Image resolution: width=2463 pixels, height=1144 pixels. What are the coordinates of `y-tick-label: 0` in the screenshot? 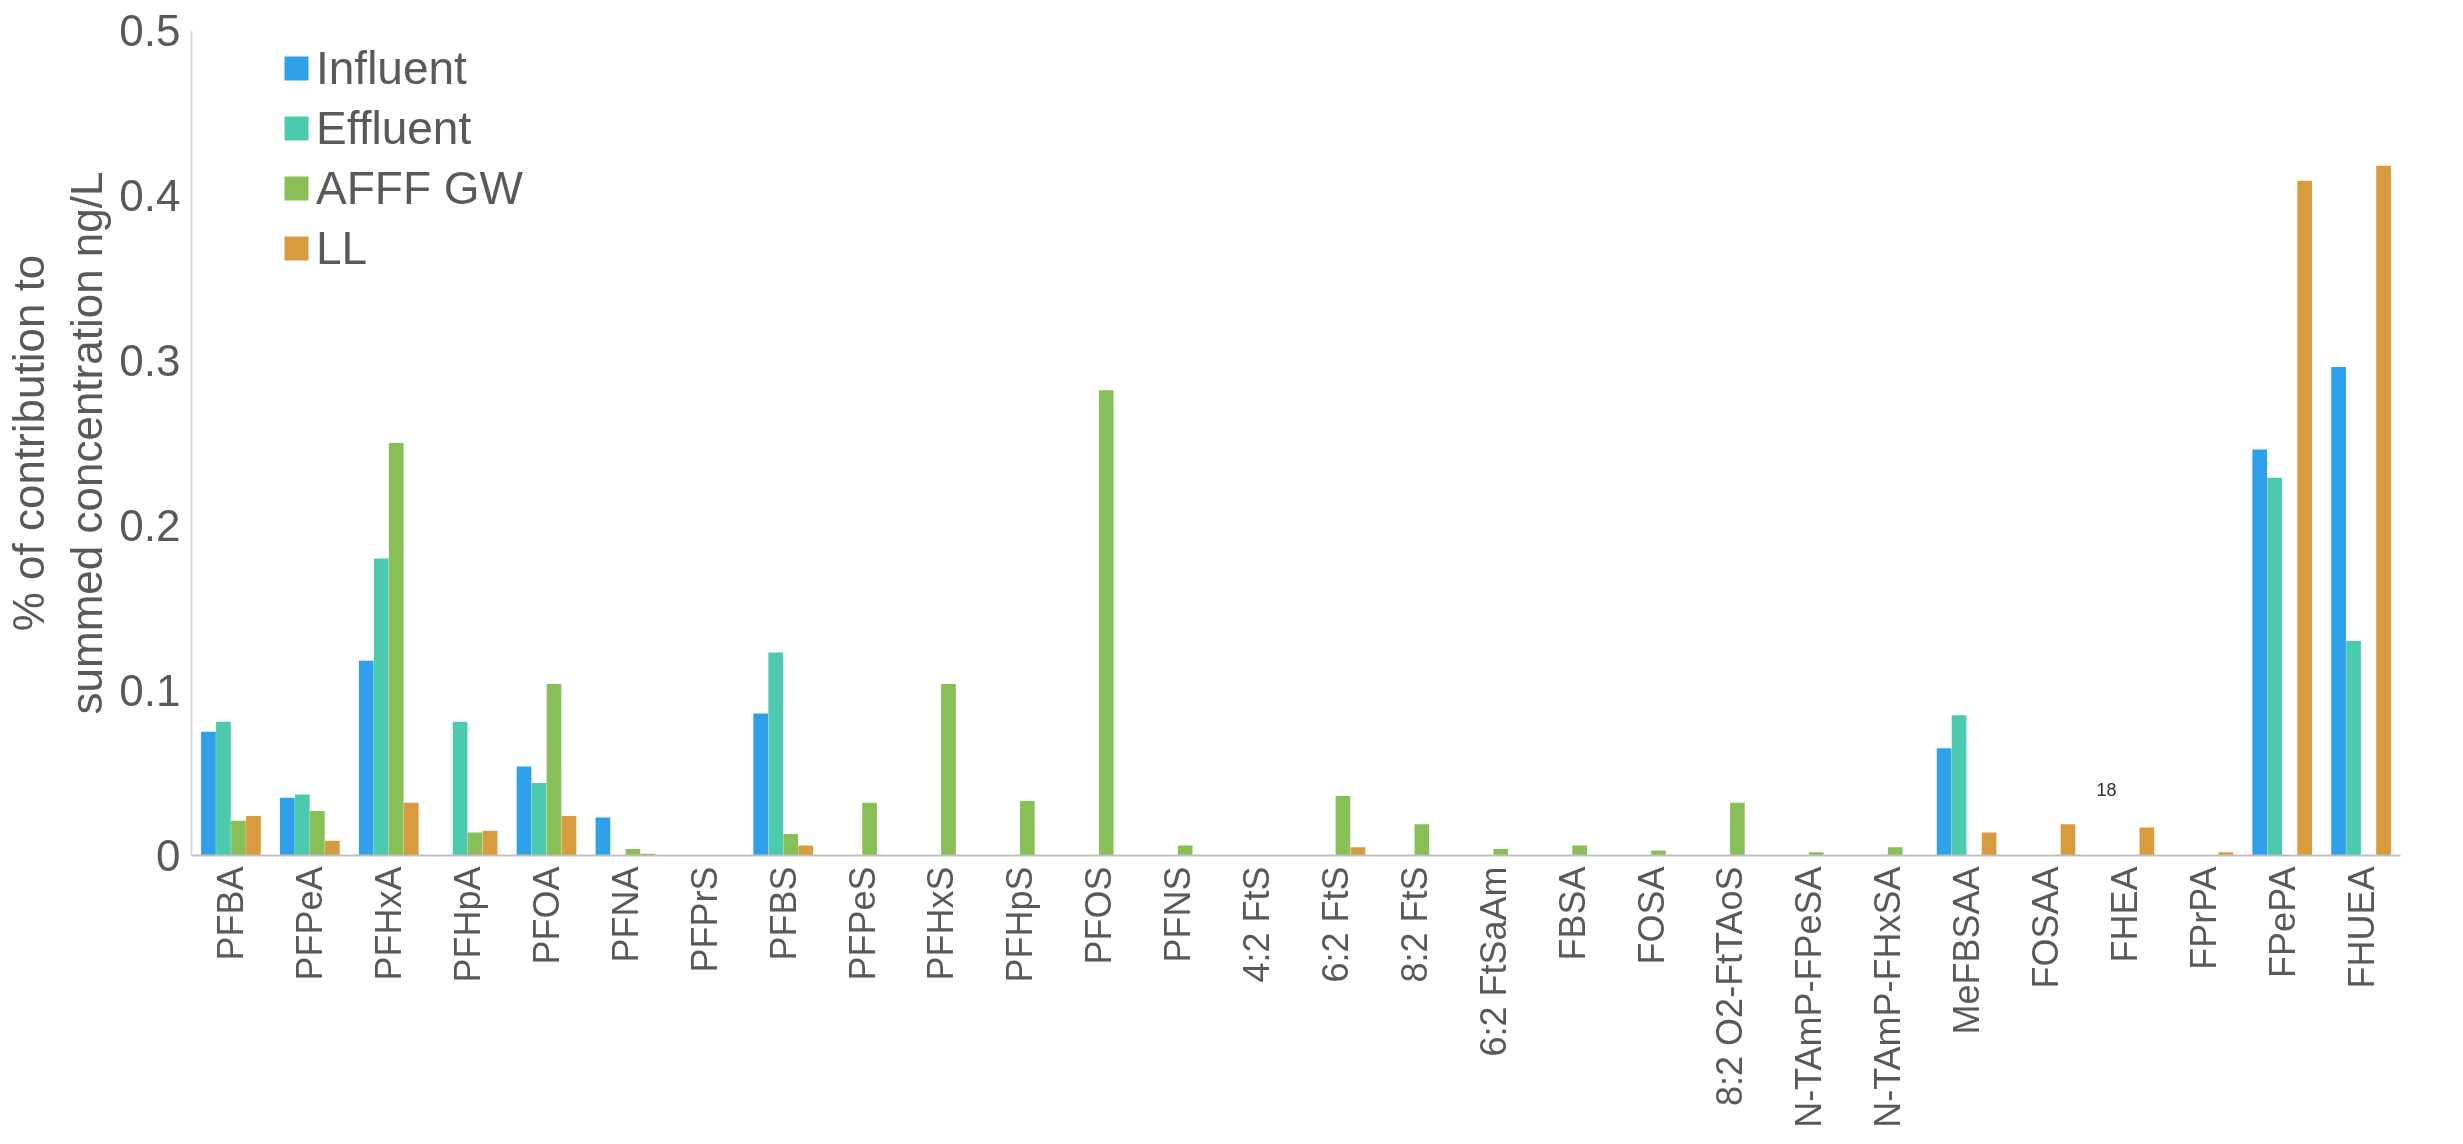 It's located at (168, 855).